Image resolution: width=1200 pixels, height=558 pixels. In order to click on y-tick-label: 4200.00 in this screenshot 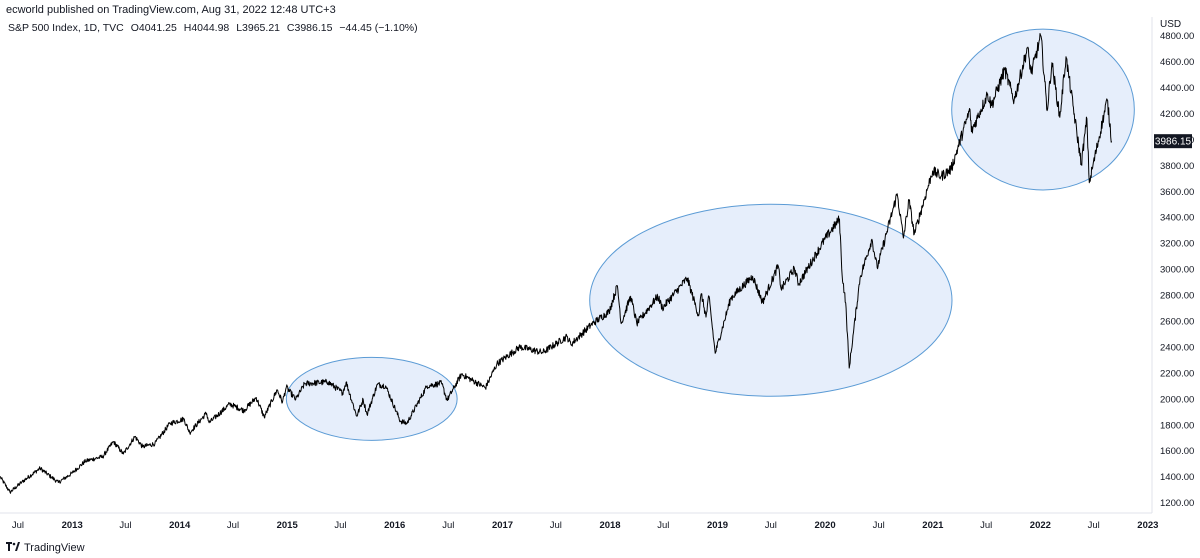, I will do `click(1177, 114)`.